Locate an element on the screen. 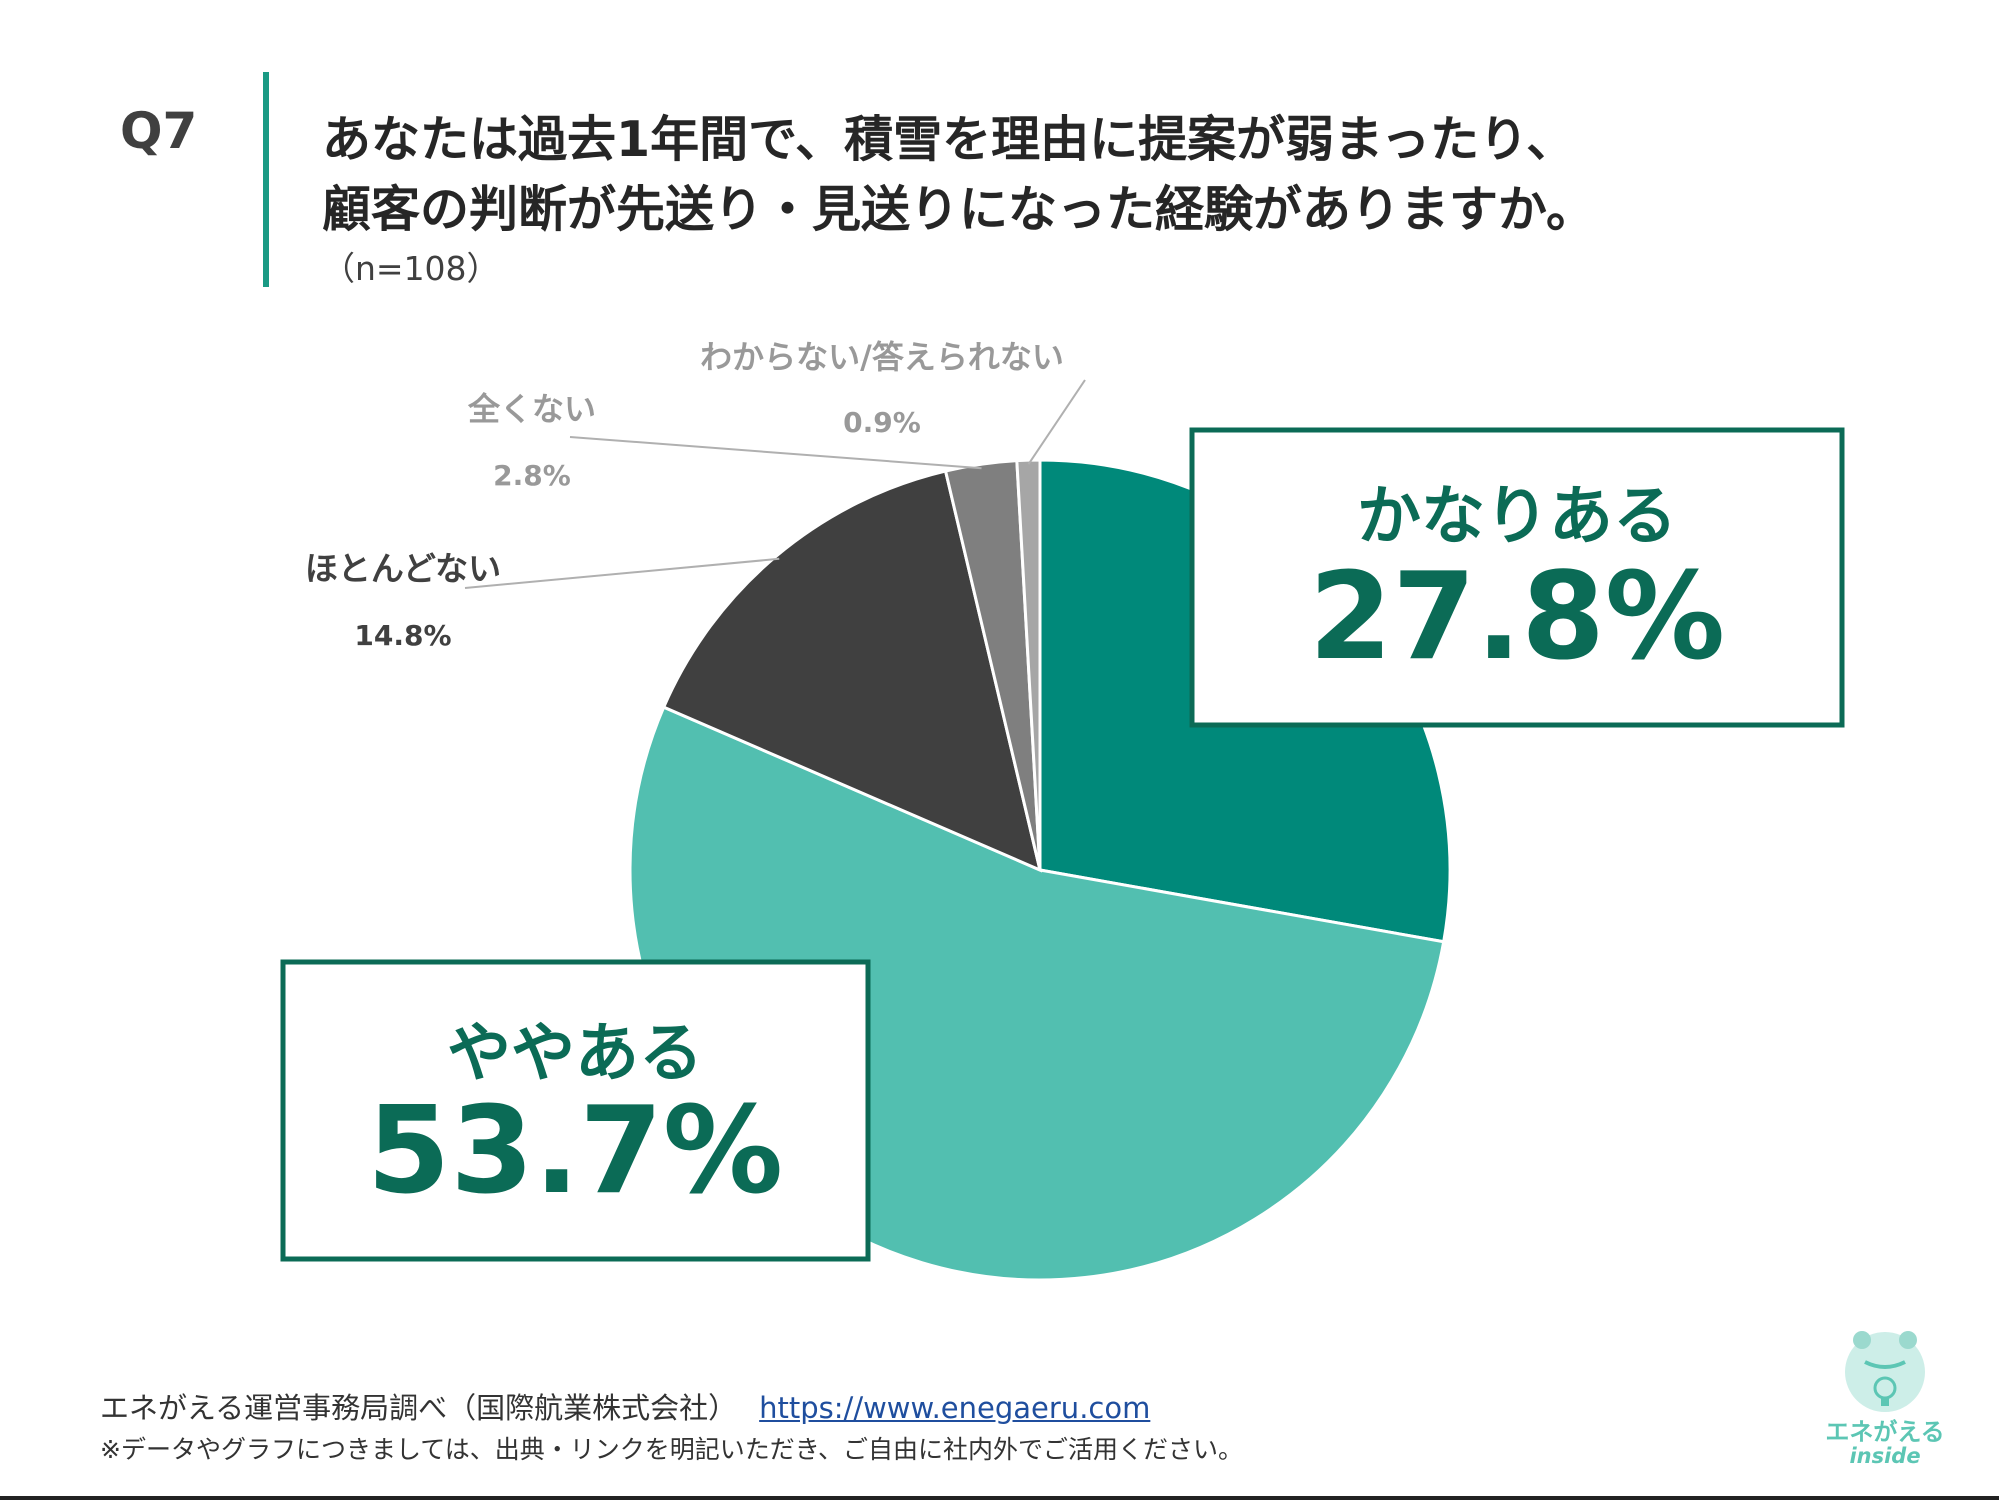  callout-label-very-much: かなりある is located at coordinates (1517, 517).